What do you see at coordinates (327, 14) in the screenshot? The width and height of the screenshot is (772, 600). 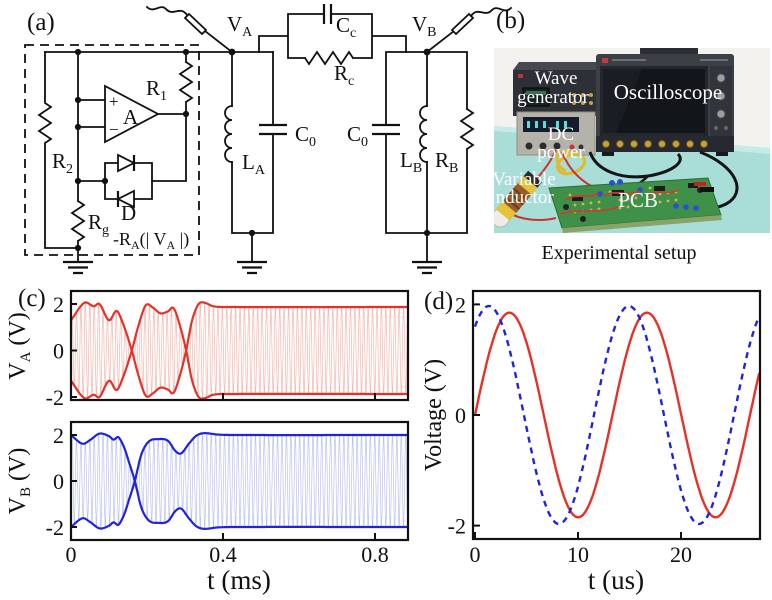 I see `capacitor-cc` at bounding box center [327, 14].